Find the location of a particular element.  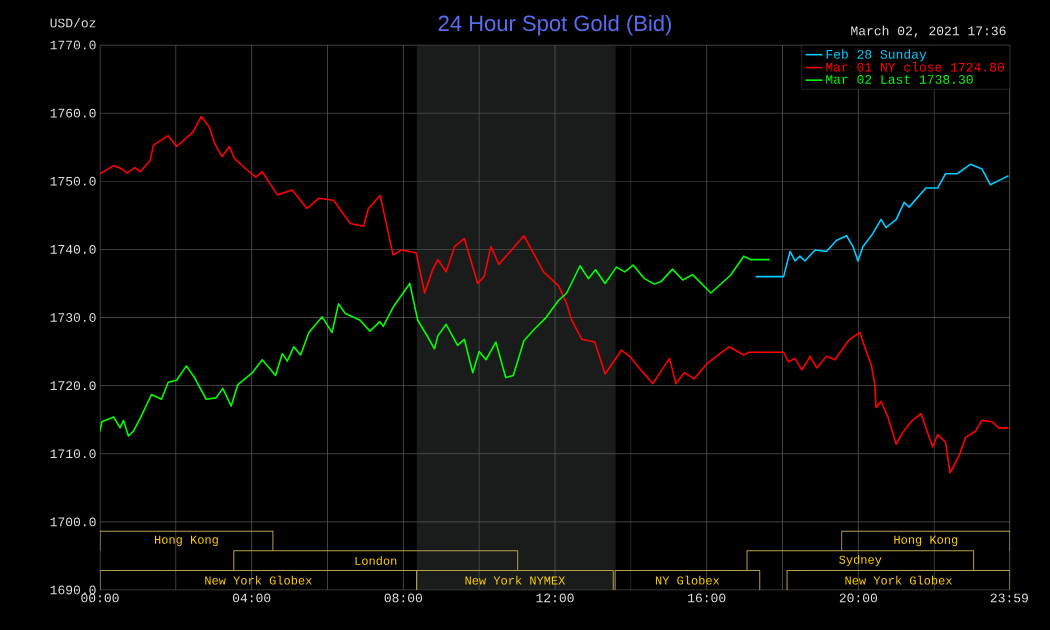

x-tick-label: 23:59 is located at coordinates (1009, 598).